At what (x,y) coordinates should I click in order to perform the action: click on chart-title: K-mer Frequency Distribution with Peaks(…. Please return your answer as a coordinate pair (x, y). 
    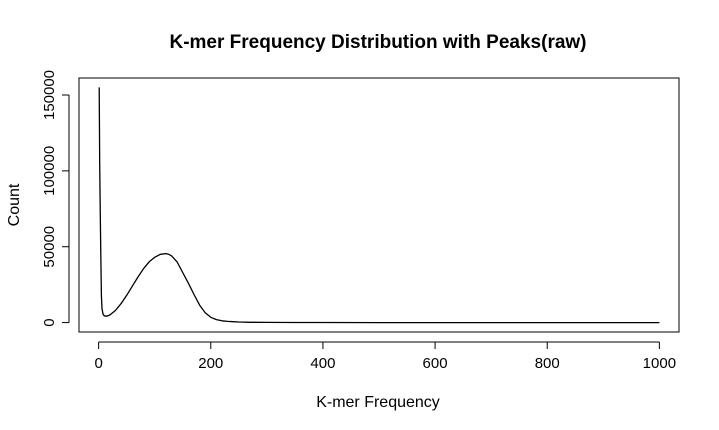
    Looking at the image, I should click on (377, 42).